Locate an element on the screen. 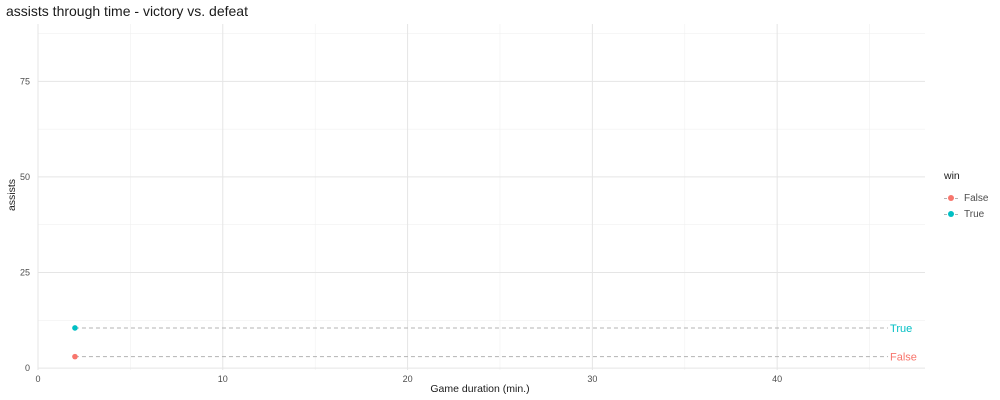  y-axis-label: assists is located at coordinates (12, 195).